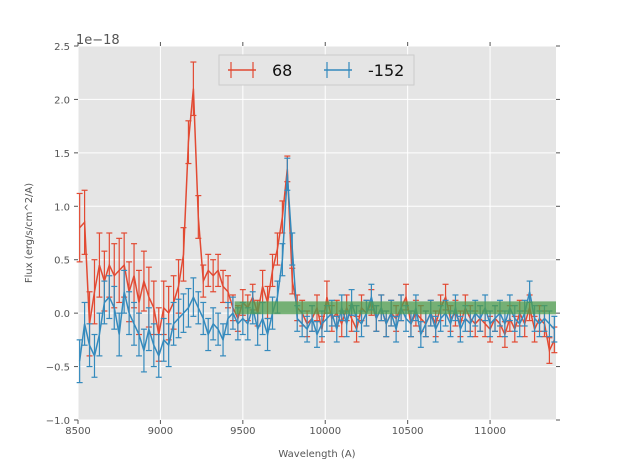 This screenshot has width=617, height=471. I want to click on x-tick-label: 11000, so click(490, 431).